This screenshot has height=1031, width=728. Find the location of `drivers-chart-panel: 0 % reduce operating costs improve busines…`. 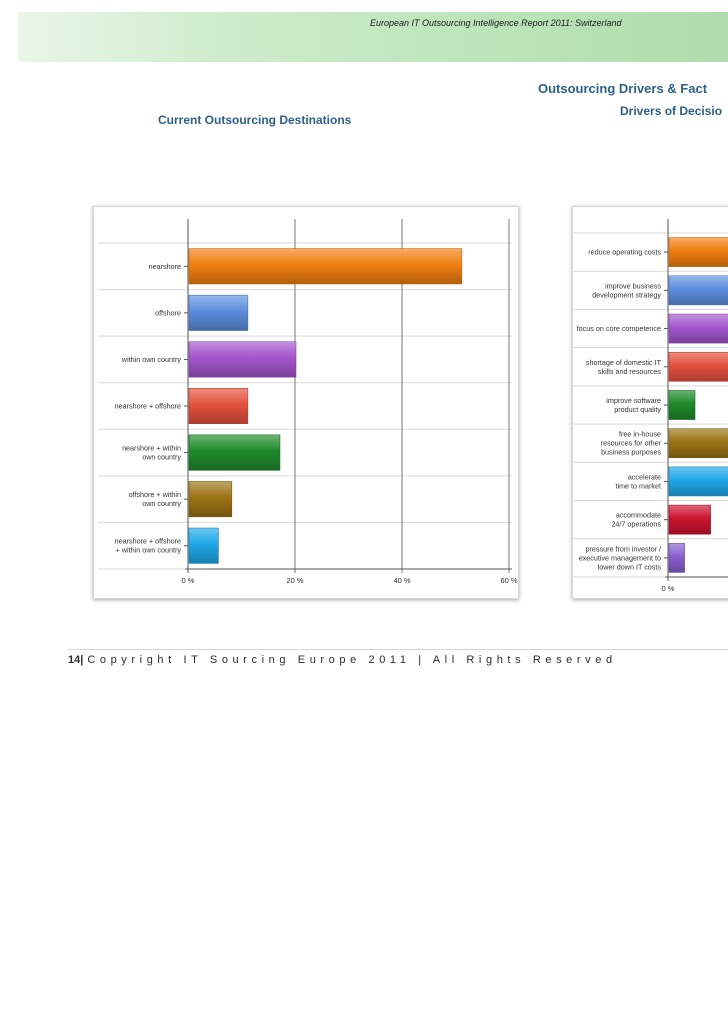

drivers-chart-panel: 0 % reduce operating costs improve busines… is located at coordinates (650, 402).